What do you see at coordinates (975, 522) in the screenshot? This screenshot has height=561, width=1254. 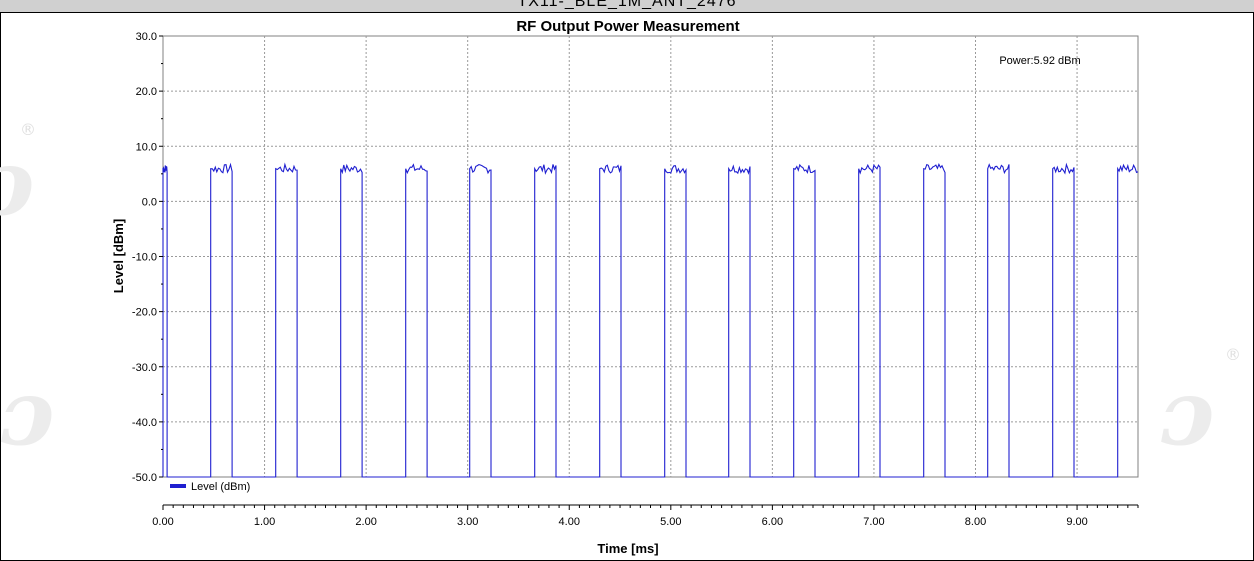 I see `x-tick-label: 8.00` at bounding box center [975, 522].